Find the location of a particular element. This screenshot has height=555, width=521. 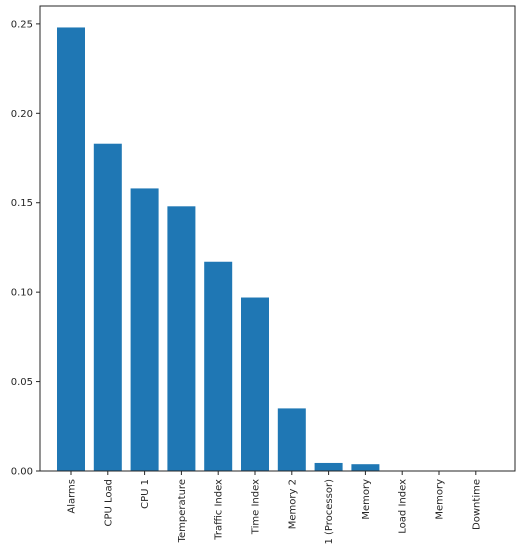

y-tick-label-4: 0.20 is located at coordinates (22, 114).